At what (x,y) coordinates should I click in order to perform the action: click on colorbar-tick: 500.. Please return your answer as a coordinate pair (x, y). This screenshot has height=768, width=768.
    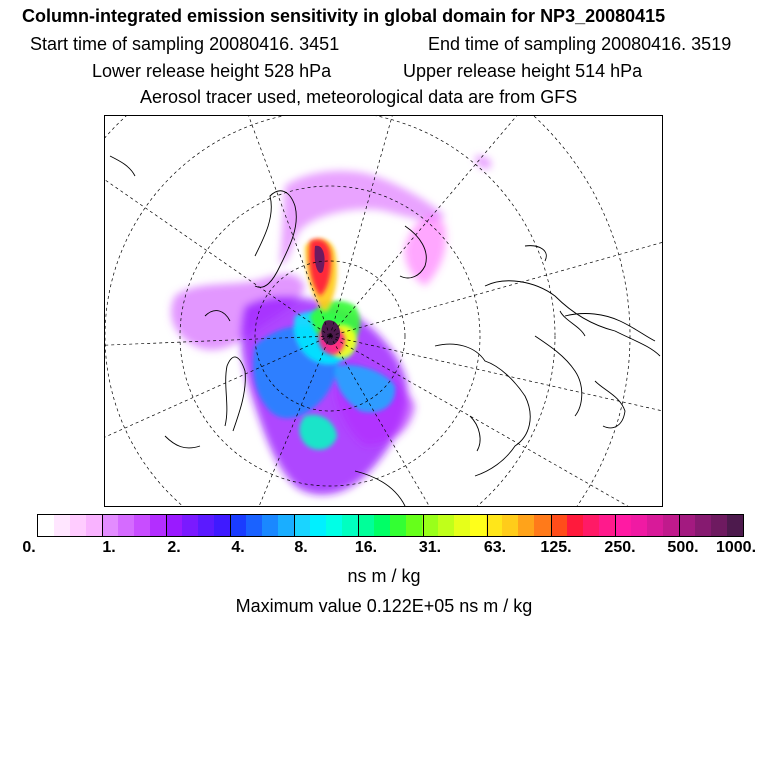
    Looking at the image, I should click on (683, 547).